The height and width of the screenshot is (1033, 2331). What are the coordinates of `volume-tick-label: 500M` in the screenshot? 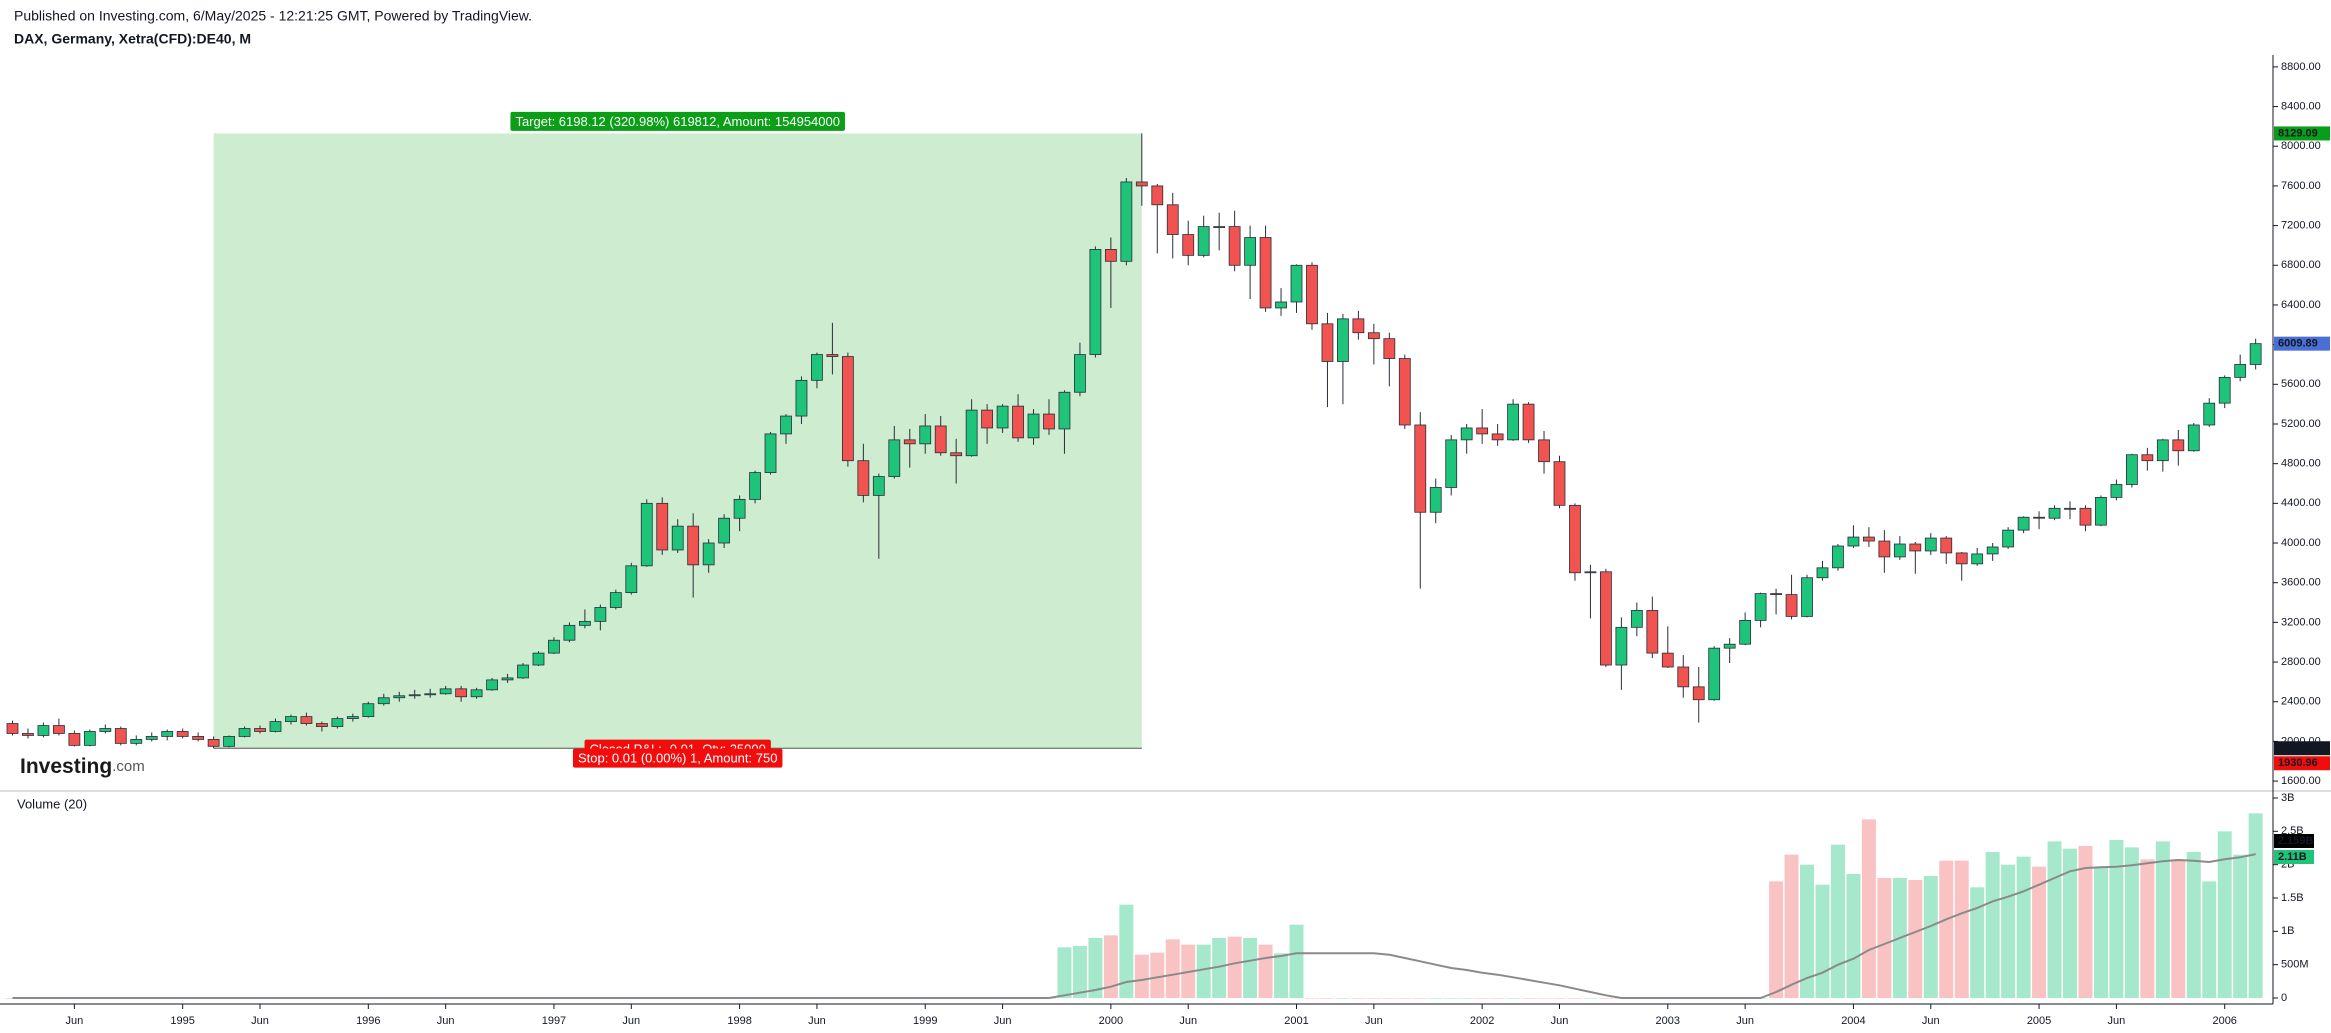 It's located at (2295, 965).